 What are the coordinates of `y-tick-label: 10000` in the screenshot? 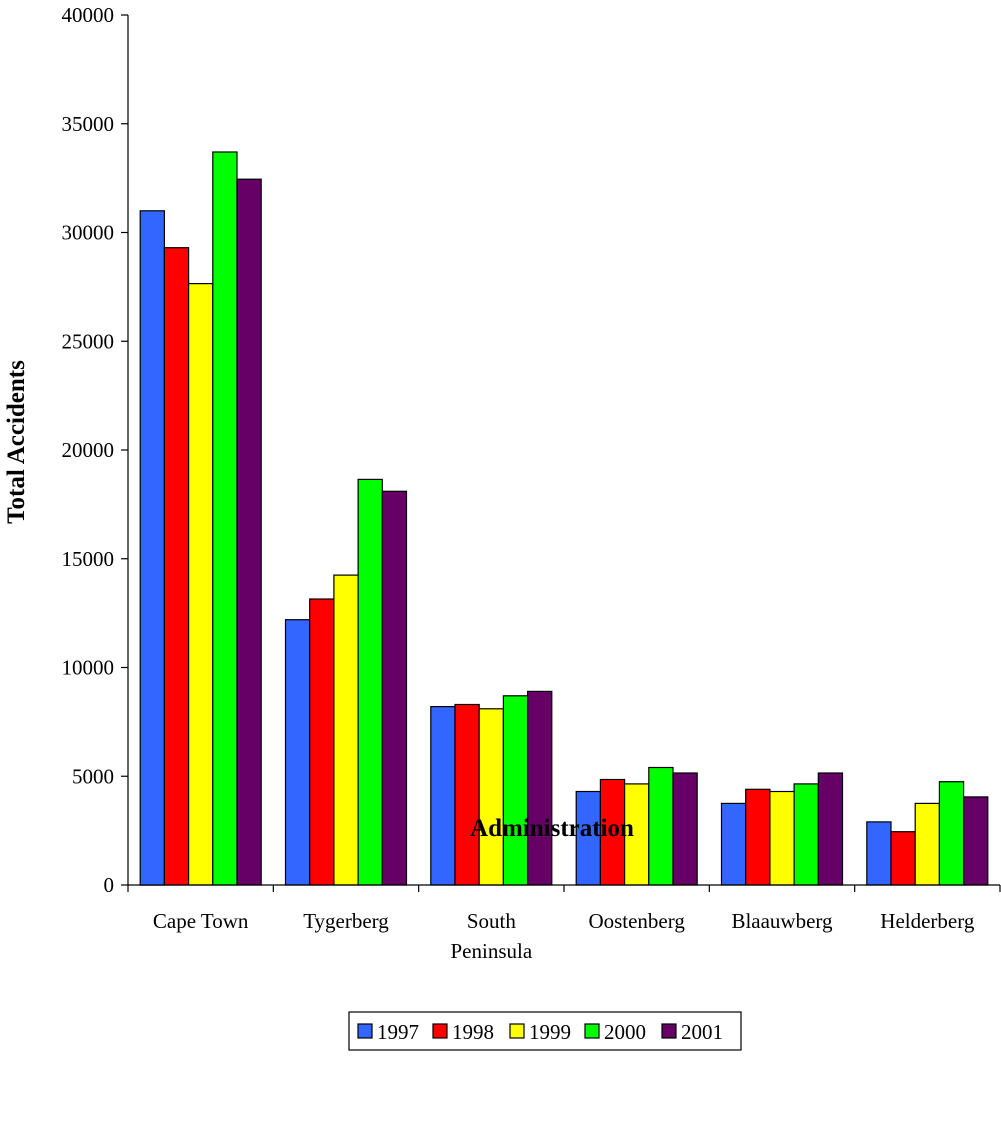 It's located at (88, 668).